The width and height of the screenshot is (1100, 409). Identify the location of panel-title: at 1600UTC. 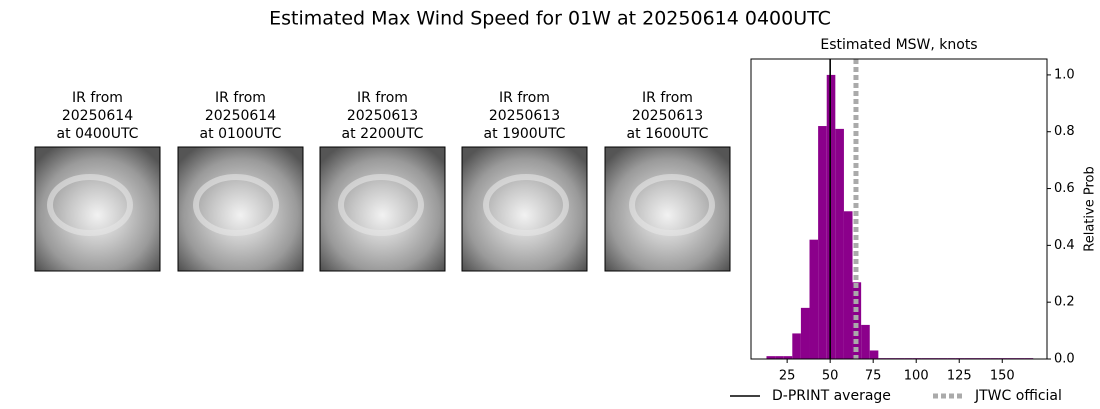
(668, 134).